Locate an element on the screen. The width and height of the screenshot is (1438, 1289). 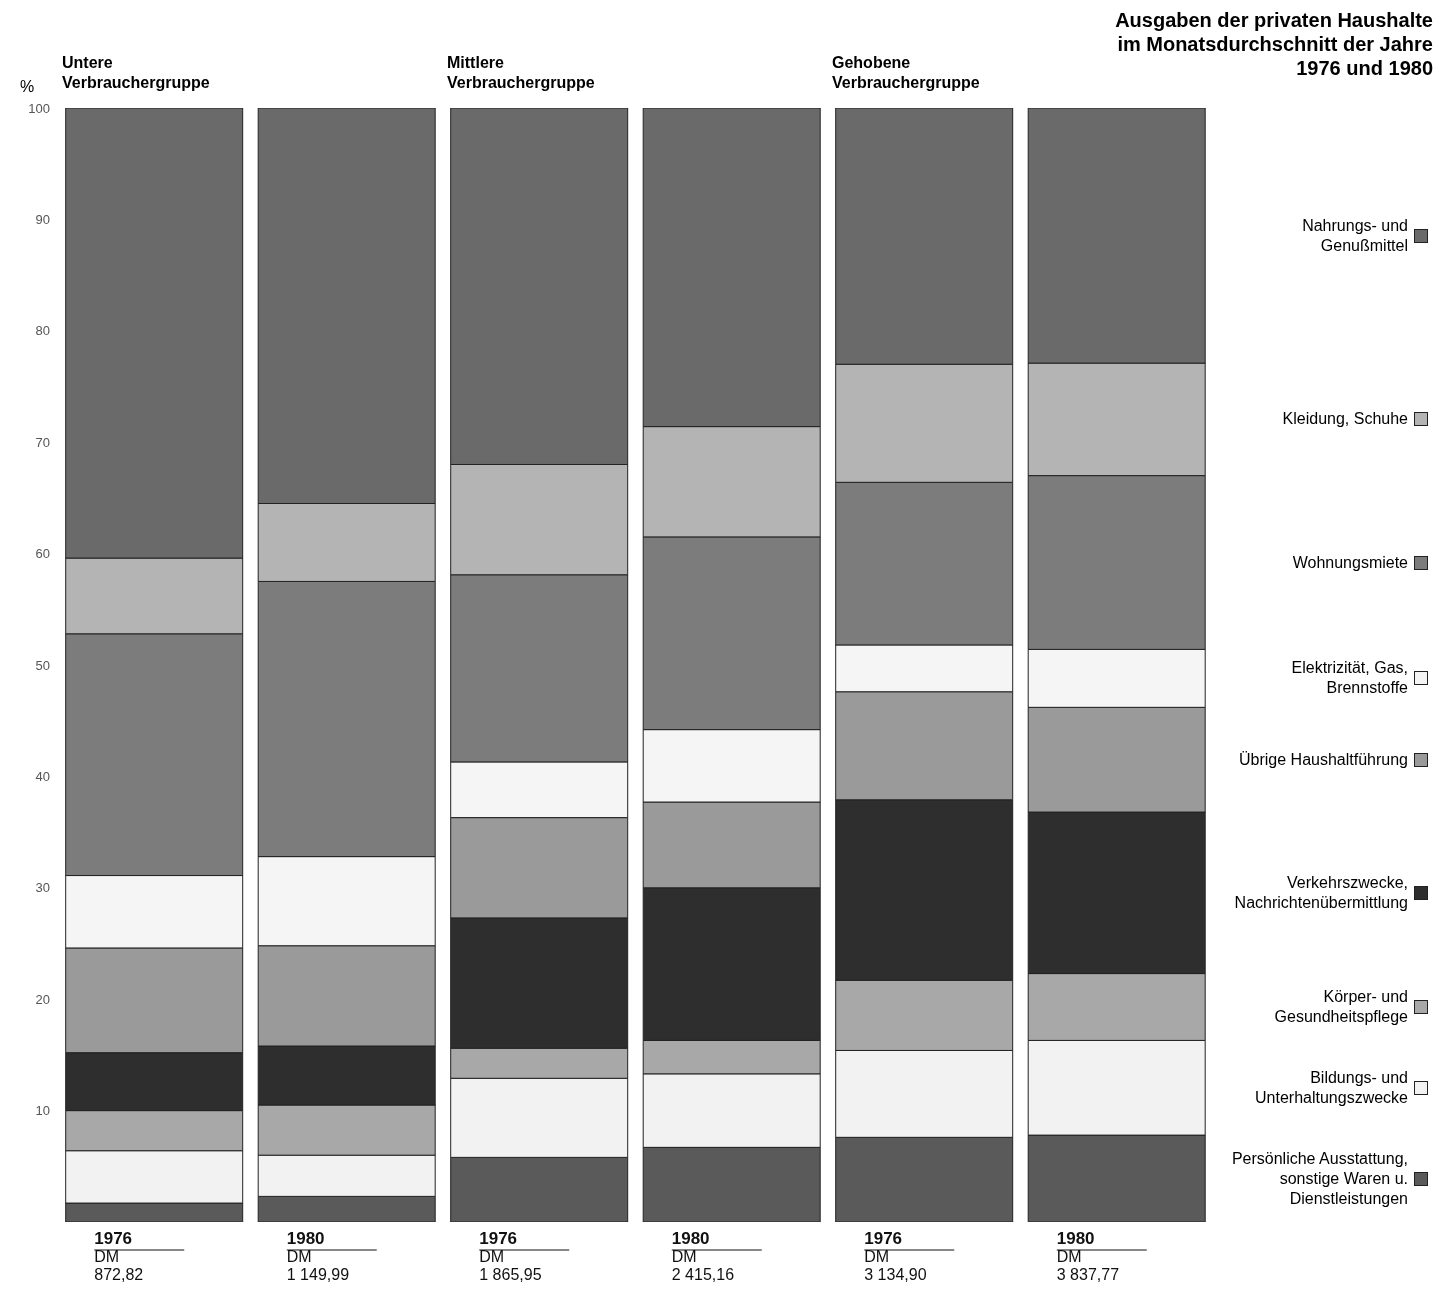
legend-label: Nahrungs- und Genußmittel is located at coordinates (1354, 235).